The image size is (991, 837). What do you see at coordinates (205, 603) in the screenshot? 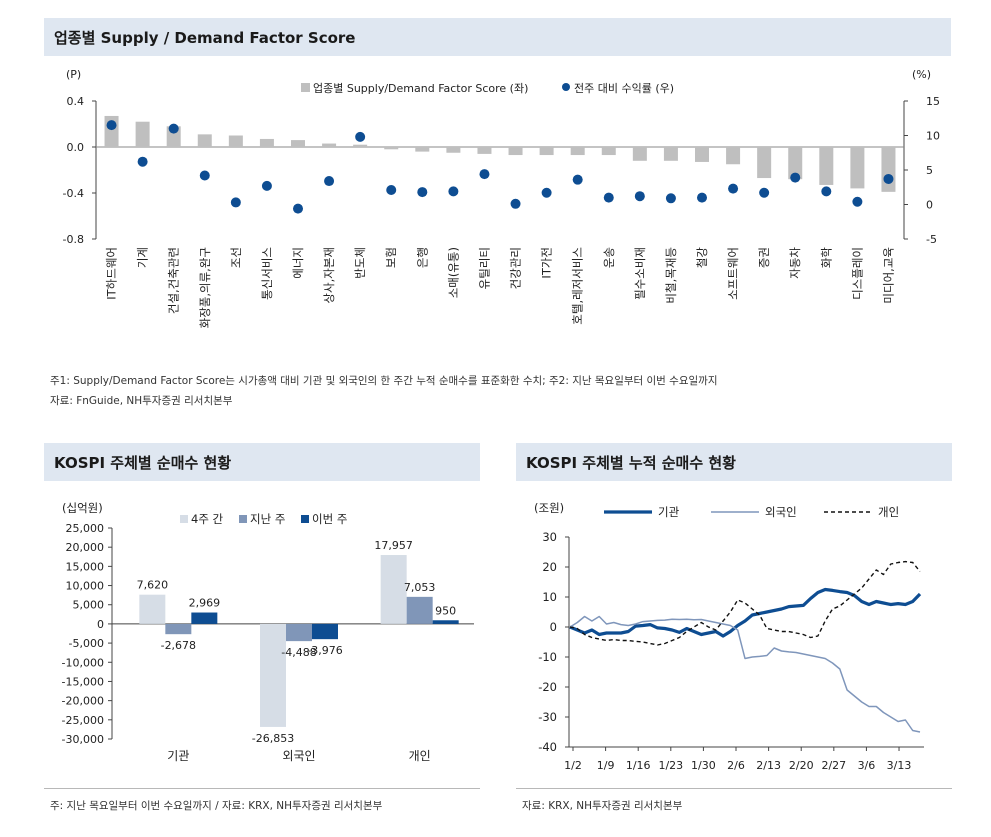
I see `bar-value-label: 2,969` at bounding box center [205, 603].